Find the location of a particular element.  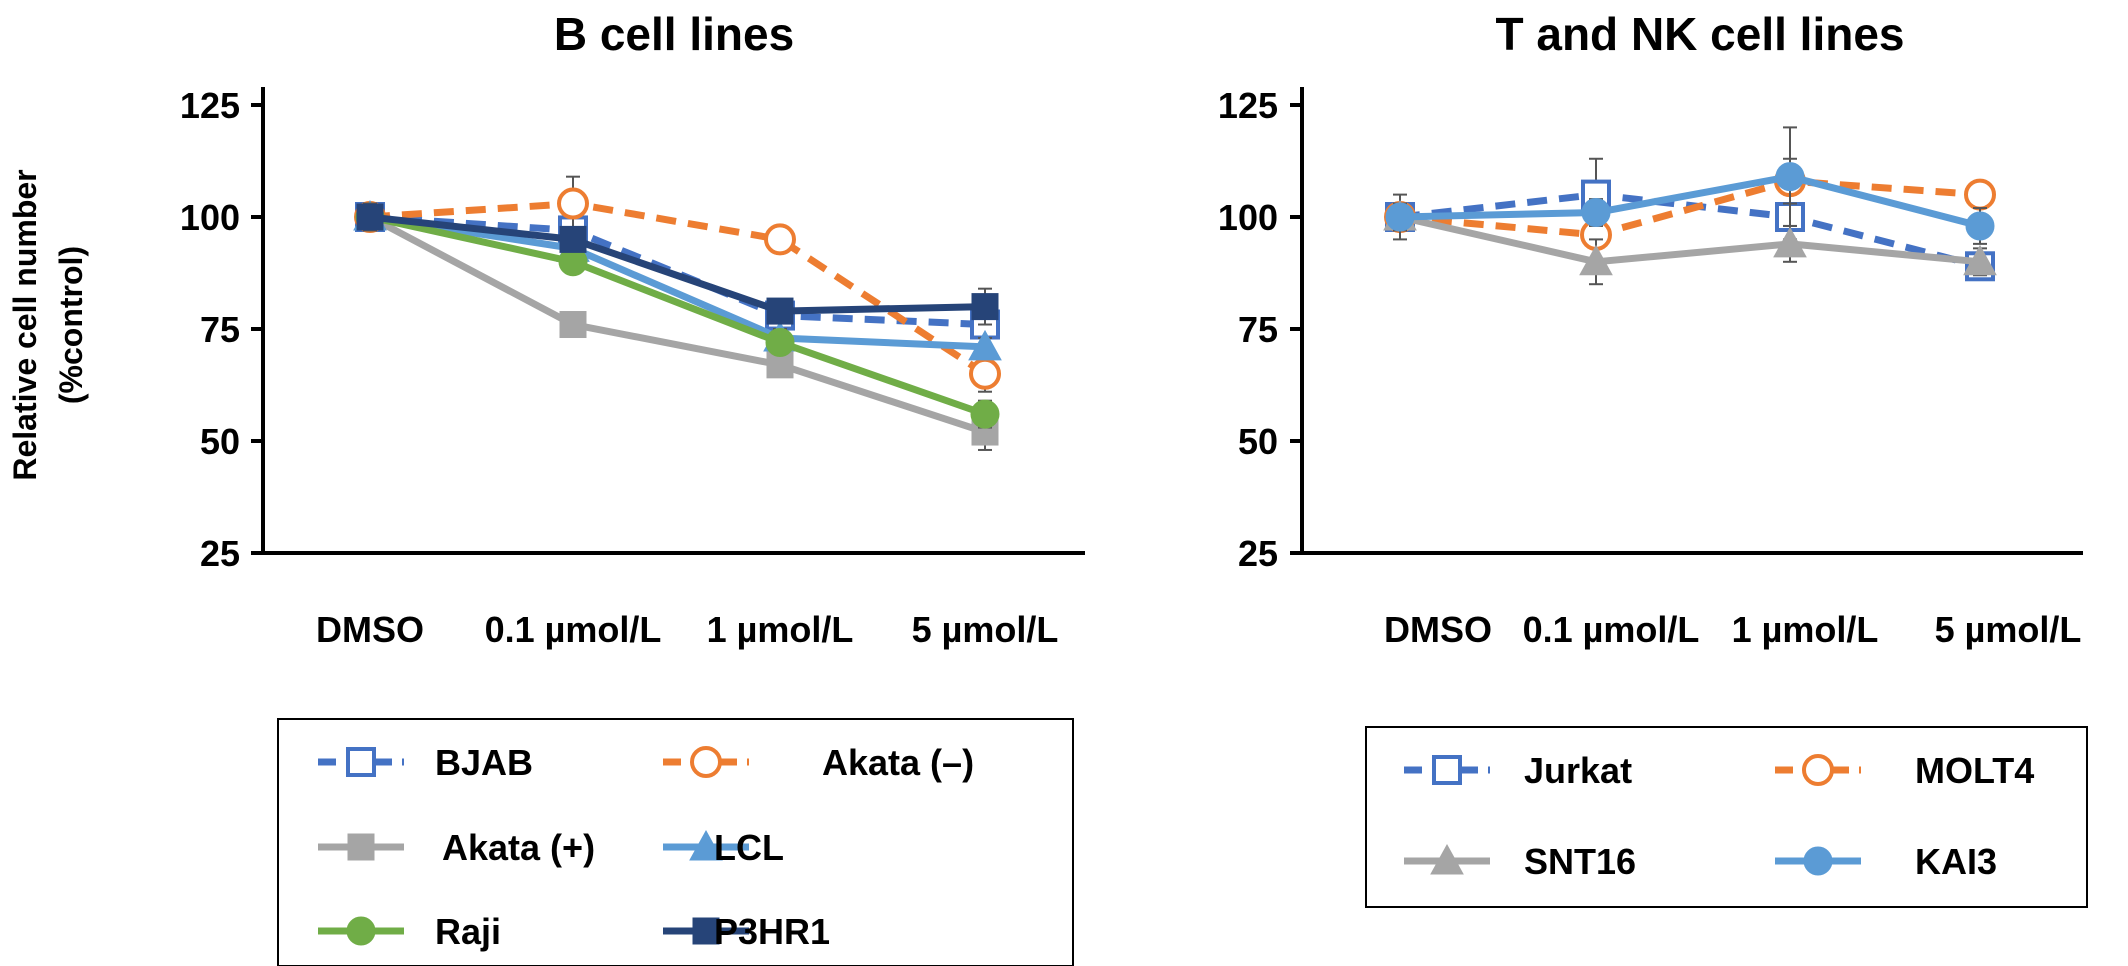

legend-item-molt4: MOLT4 is located at coordinates (1904, 770).